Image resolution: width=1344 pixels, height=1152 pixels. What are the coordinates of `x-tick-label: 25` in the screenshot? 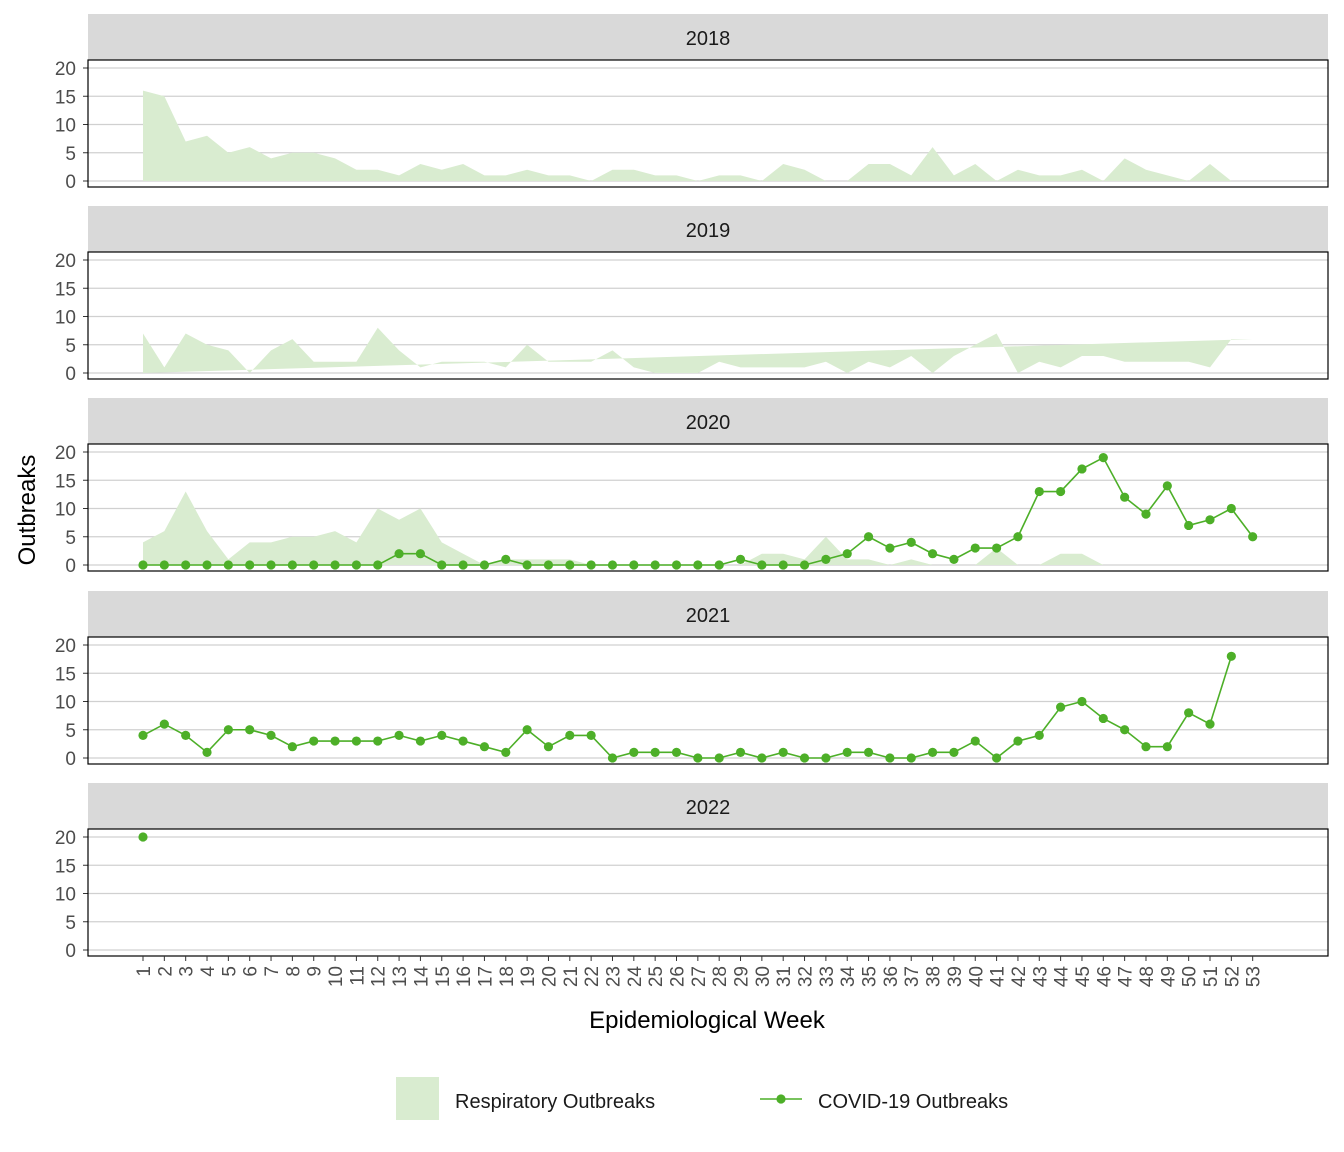 It's located at (656, 976).